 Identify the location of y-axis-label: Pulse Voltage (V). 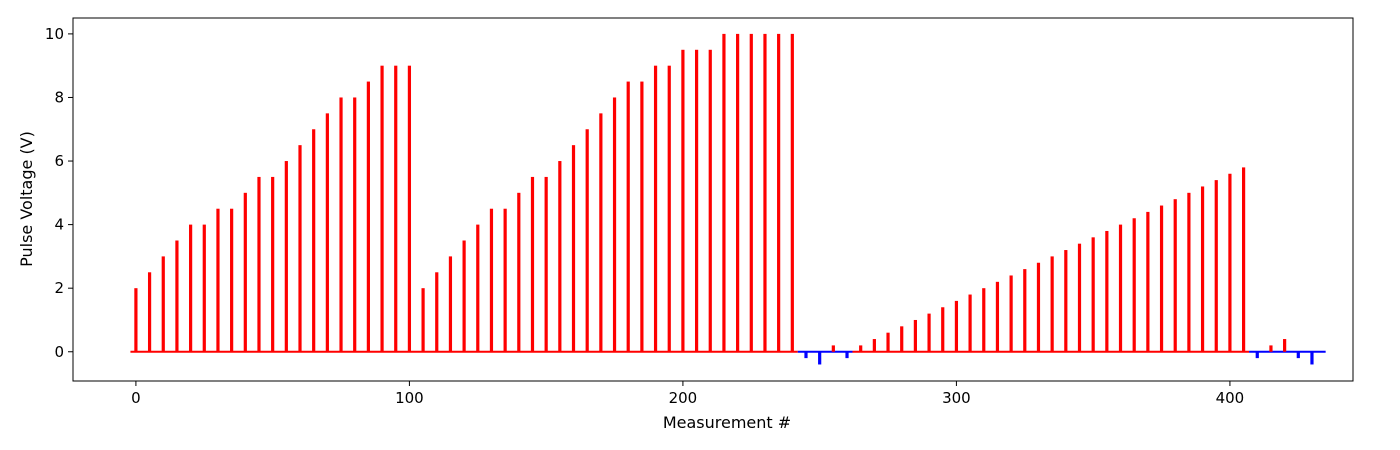
(26, 199).